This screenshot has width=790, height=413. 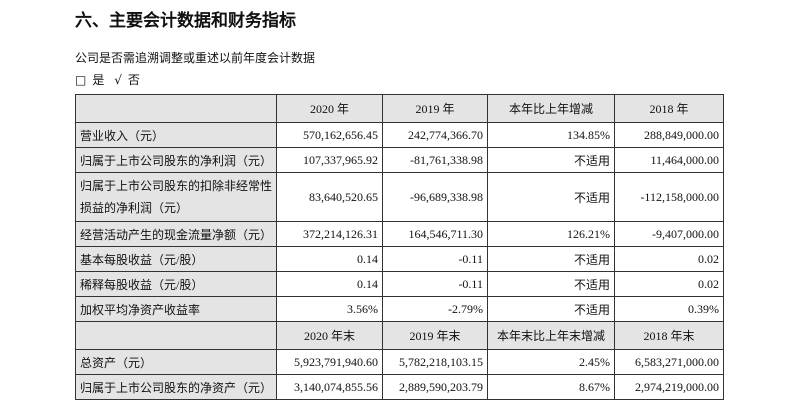 I want to click on cell-value: 3.56%, so click(x=329, y=309).